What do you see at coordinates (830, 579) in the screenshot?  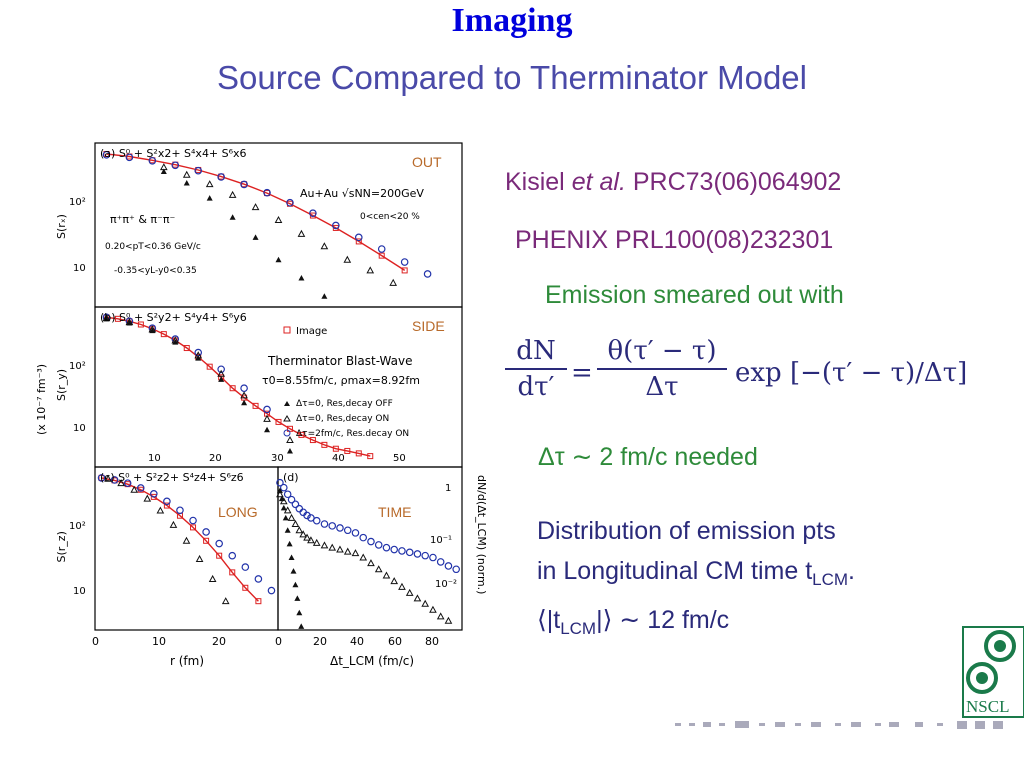 I see `distribution-line-2-sub: LCM` at bounding box center [830, 579].